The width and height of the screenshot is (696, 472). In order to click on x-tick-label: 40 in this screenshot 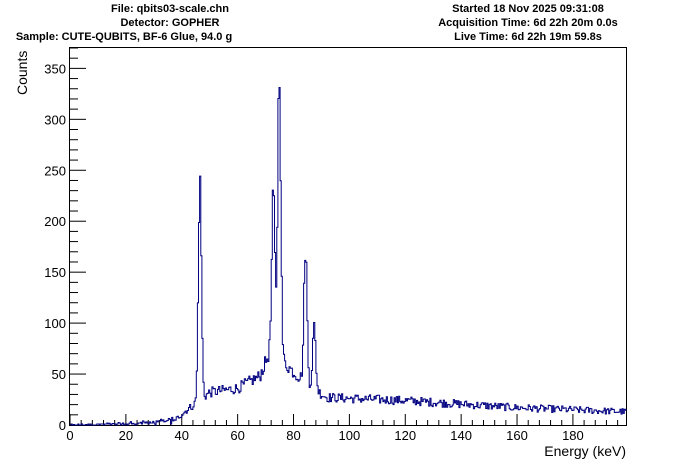, I will do `click(182, 435)`.